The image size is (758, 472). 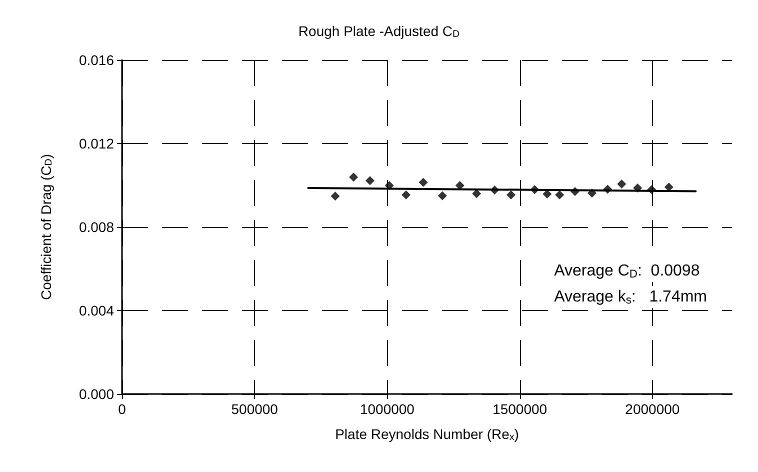 I want to click on y-tick-label: 0.016, so click(x=96, y=60).